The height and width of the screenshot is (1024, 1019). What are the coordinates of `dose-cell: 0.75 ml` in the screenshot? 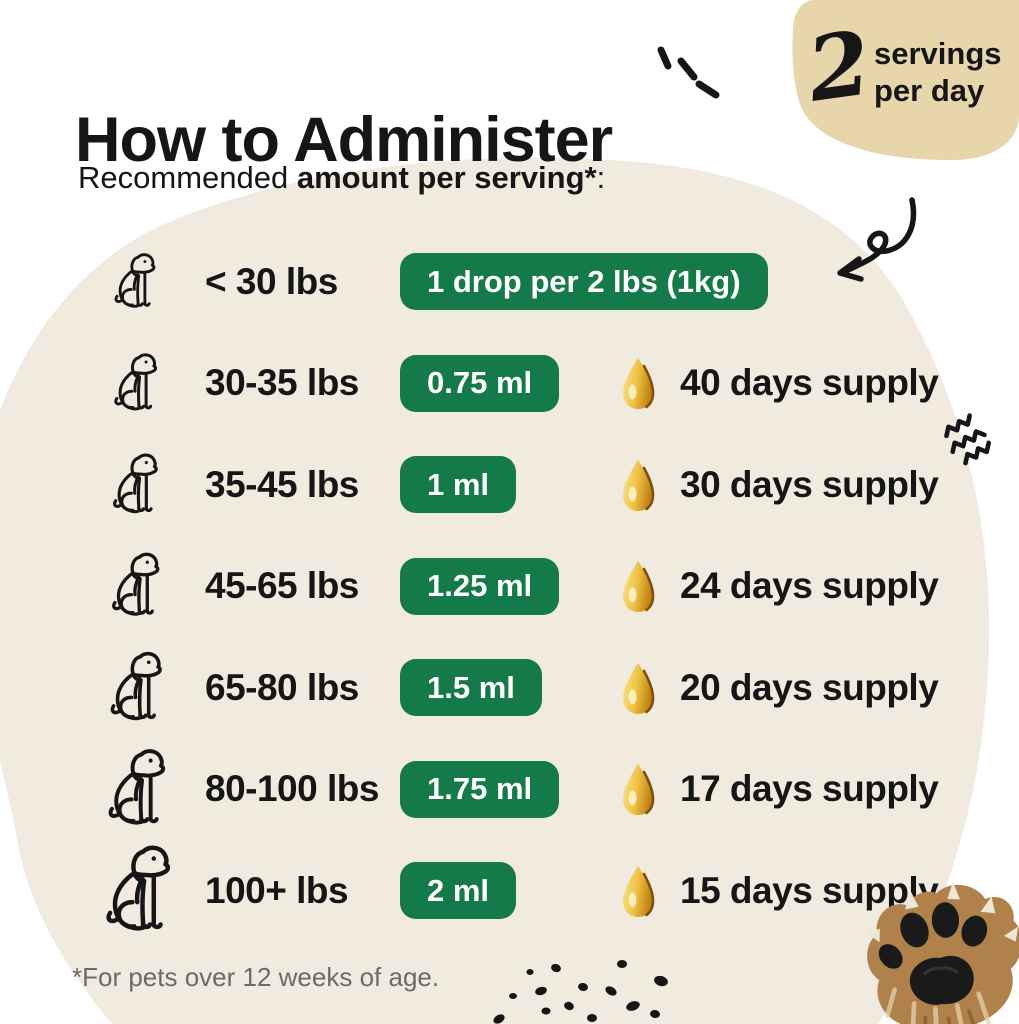 It's located at (506, 383).